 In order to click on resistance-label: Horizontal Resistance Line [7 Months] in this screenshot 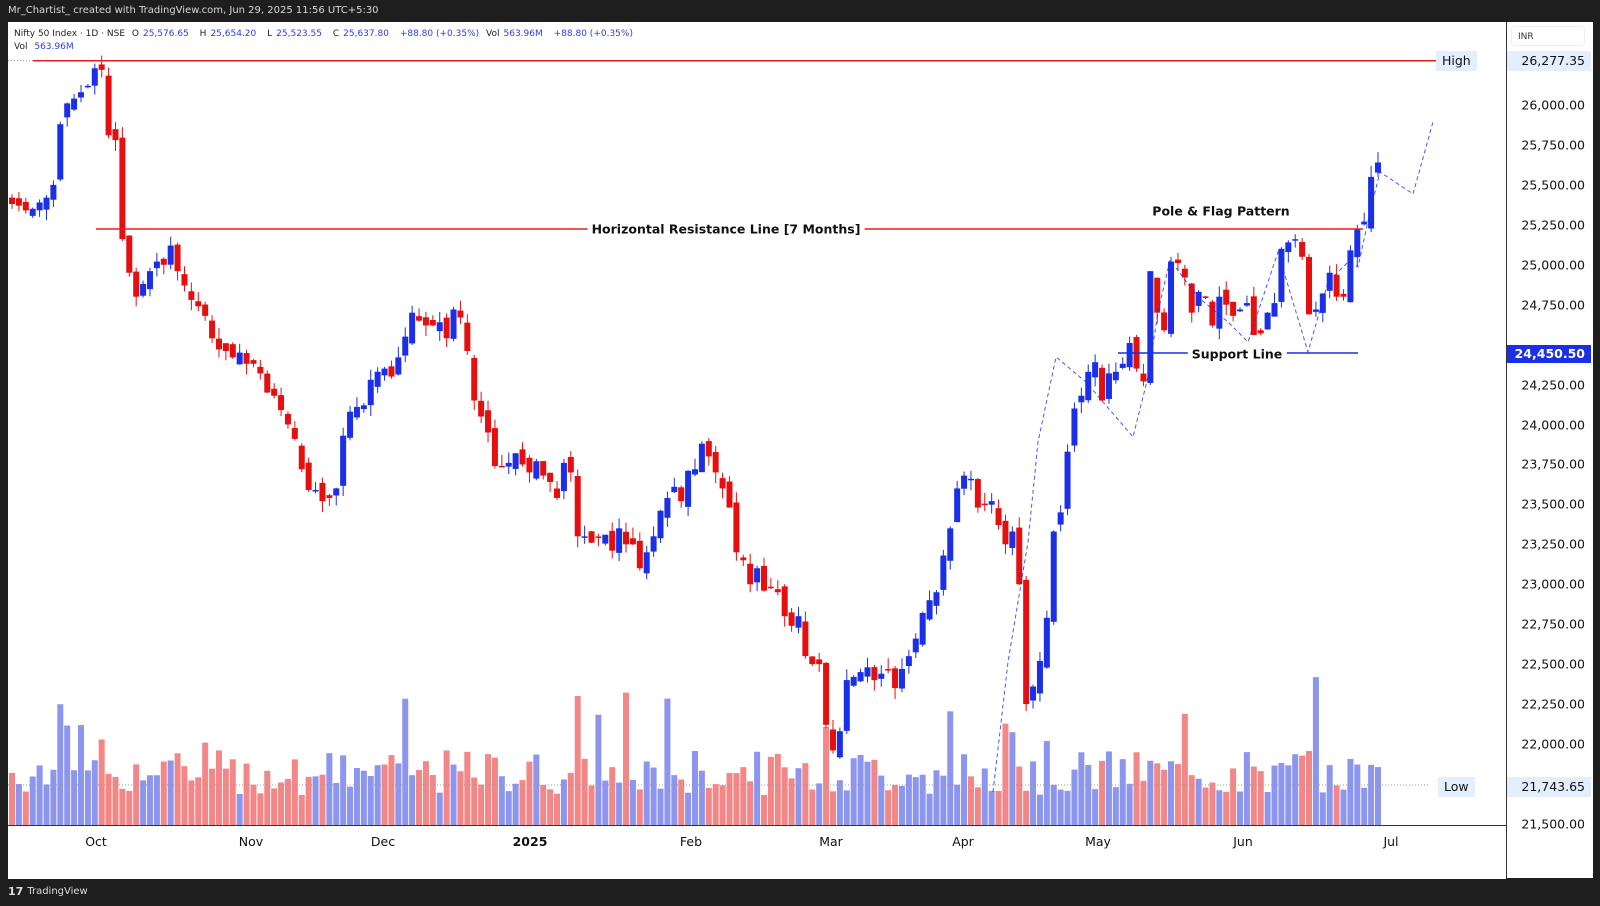, I will do `click(726, 229)`.